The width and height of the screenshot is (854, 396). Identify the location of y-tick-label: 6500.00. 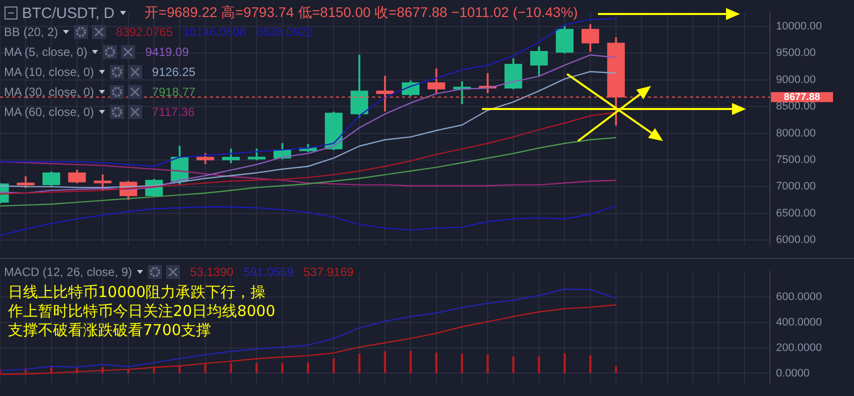
(796, 213).